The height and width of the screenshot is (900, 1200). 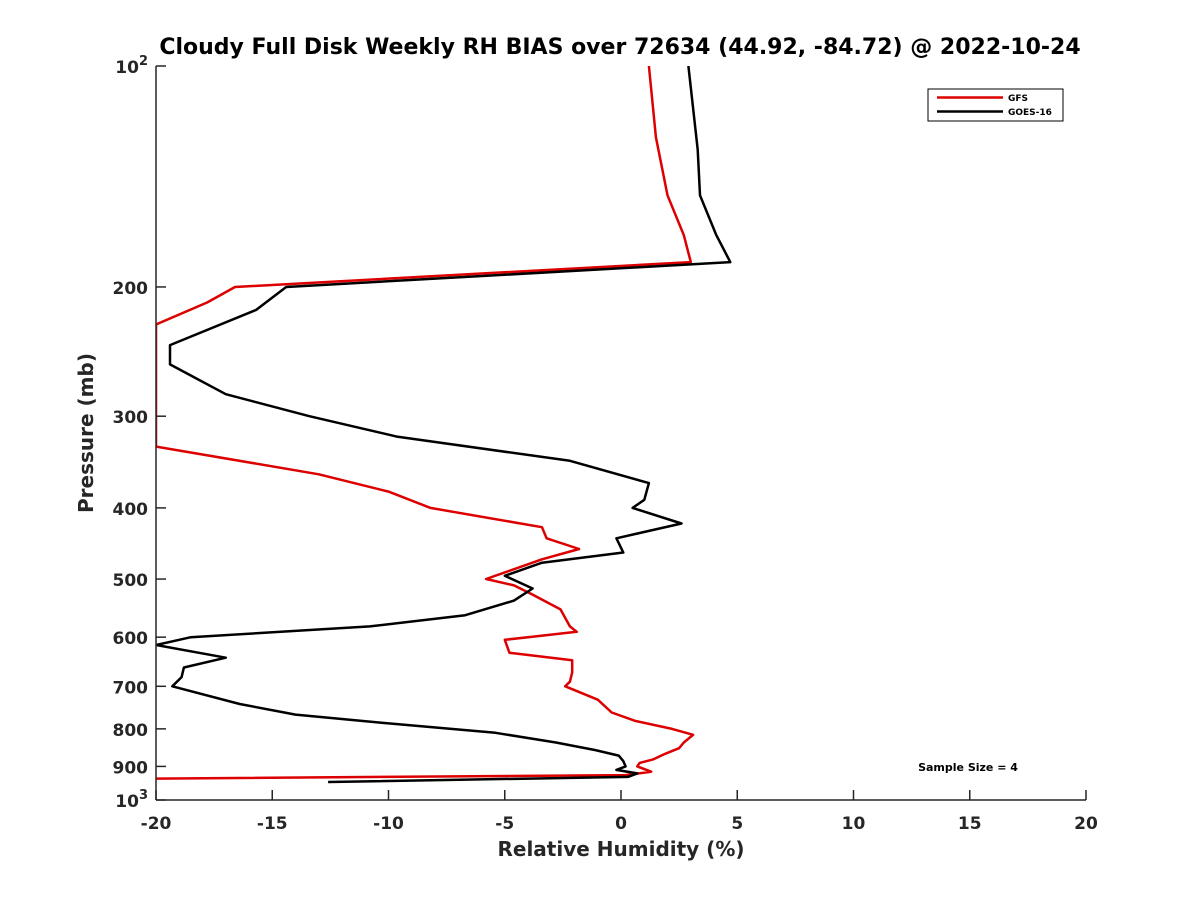 I want to click on x-axis-ticks: -20 -15 -10 -5 0 5 10 15 20, so click(x=619, y=812).